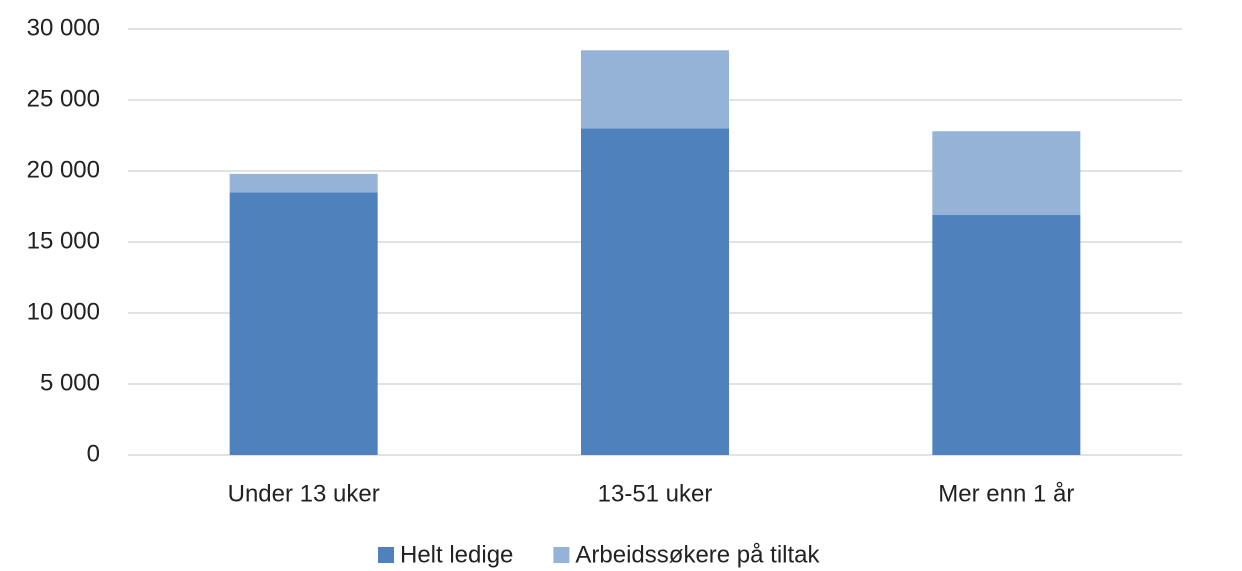 This screenshot has height=571, width=1242. Describe the element at coordinates (93, 453) in the screenshot. I see `y-tick-label: 0` at that location.